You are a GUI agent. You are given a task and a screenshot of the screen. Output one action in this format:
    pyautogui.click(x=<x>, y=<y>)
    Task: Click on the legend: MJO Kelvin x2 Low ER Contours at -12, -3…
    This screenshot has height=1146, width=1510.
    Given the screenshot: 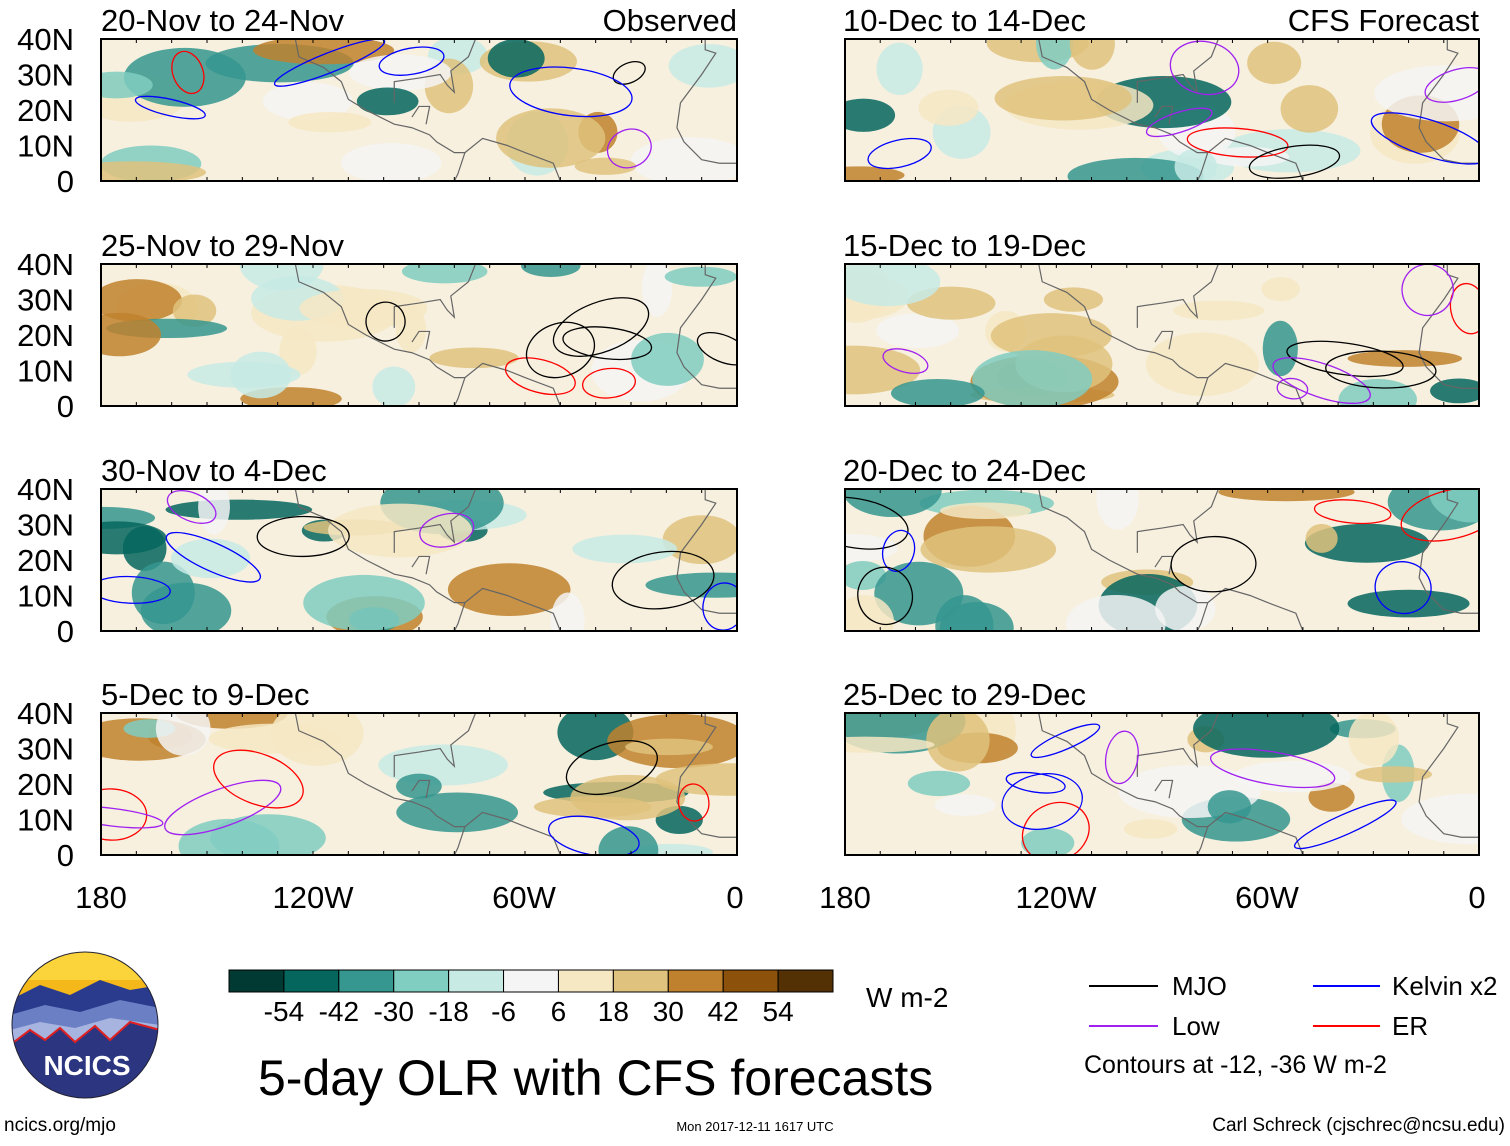 What is the action you would take?
    pyautogui.click(x=1291, y=1025)
    